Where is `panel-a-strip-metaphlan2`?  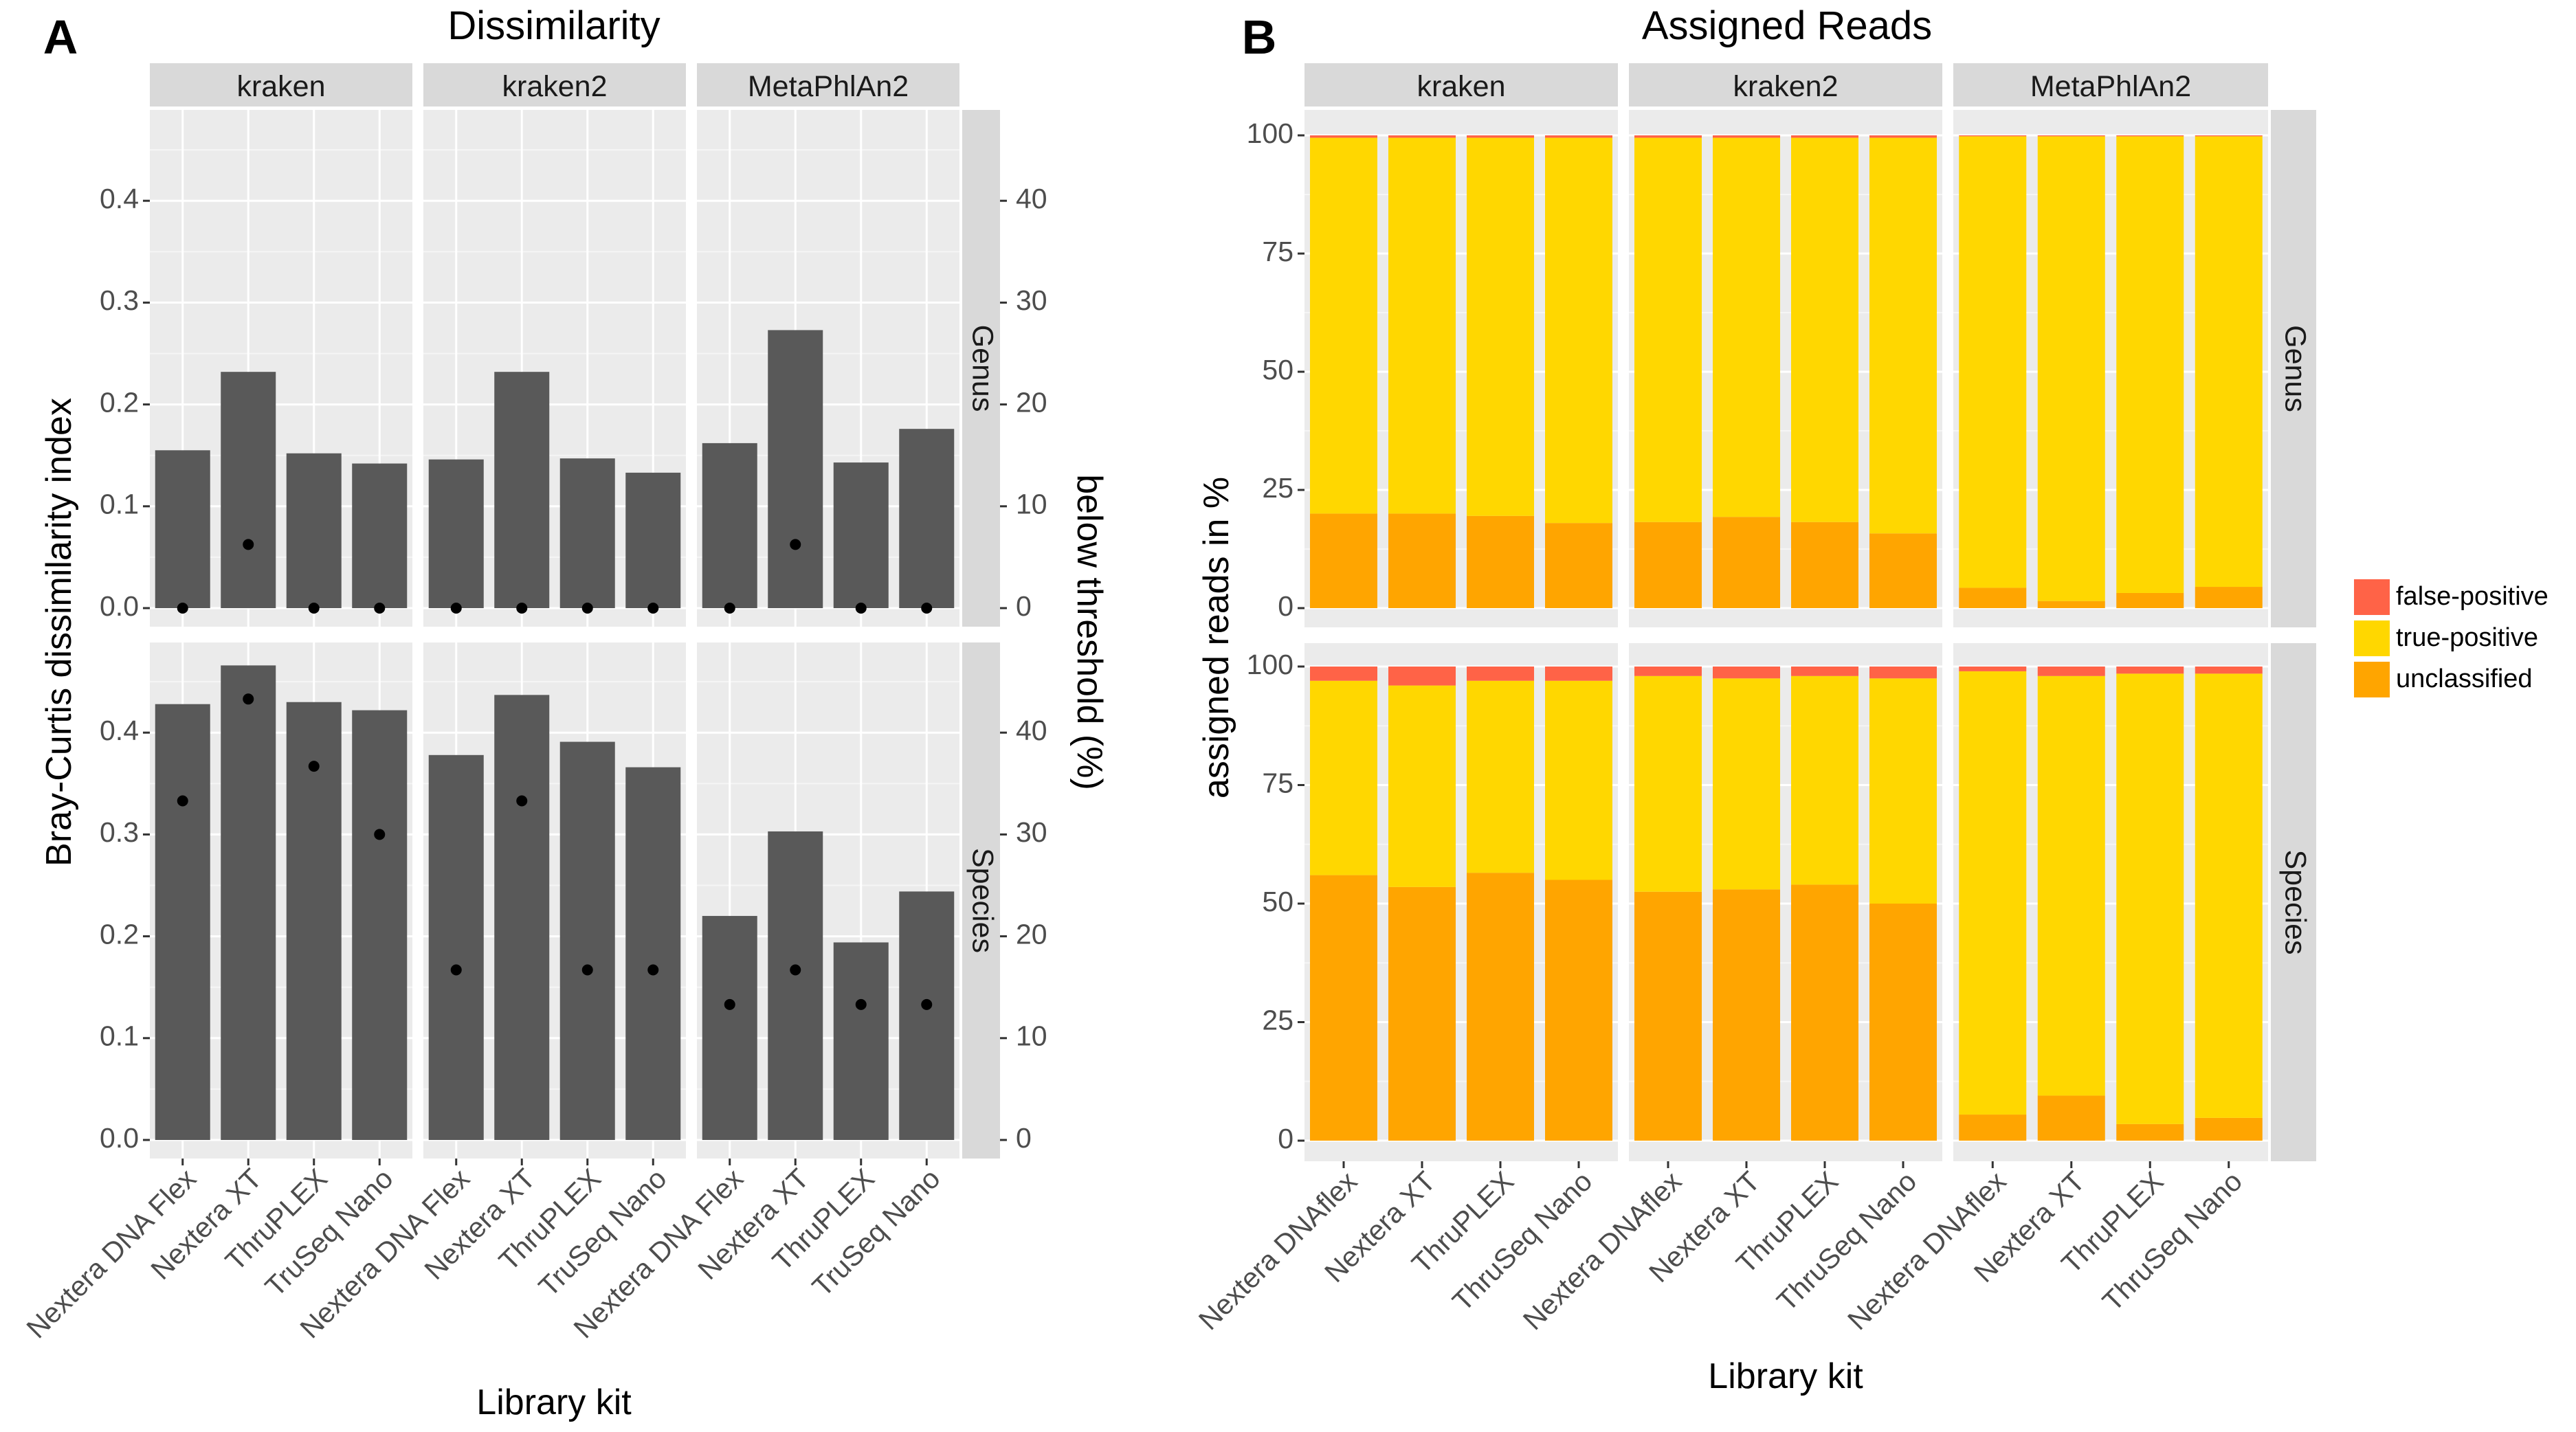
panel-a-strip-metaphlan2 is located at coordinates (828, 85).